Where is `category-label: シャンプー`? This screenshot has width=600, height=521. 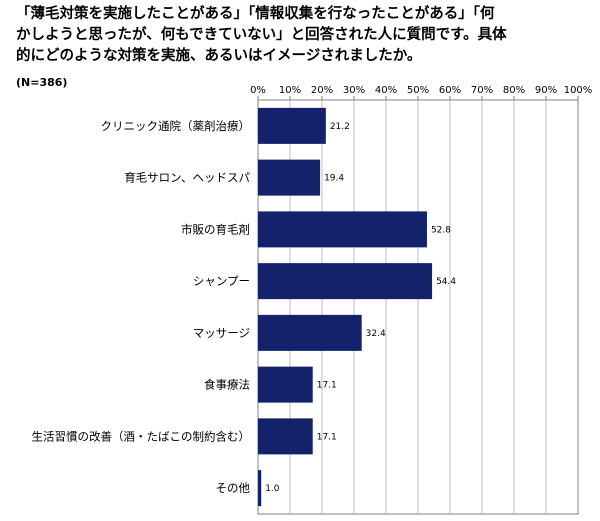
category-label: シャンプー is located at coordinates (221, 281).